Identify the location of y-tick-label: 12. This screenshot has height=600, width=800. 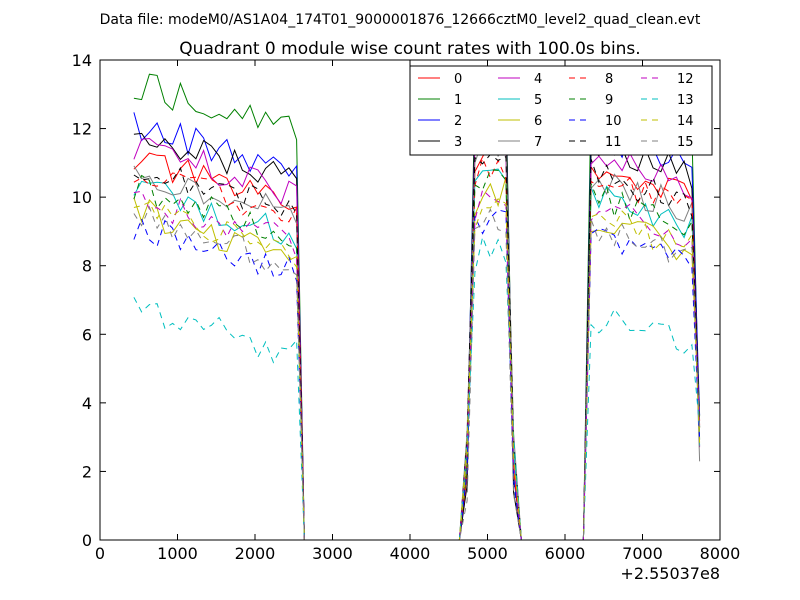
(82, 129).